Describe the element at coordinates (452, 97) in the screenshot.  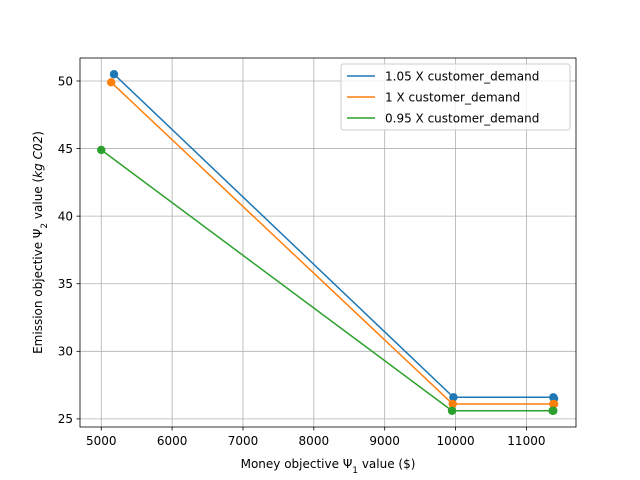
I see `legend-entry: 1 X customer_demand` at that location.